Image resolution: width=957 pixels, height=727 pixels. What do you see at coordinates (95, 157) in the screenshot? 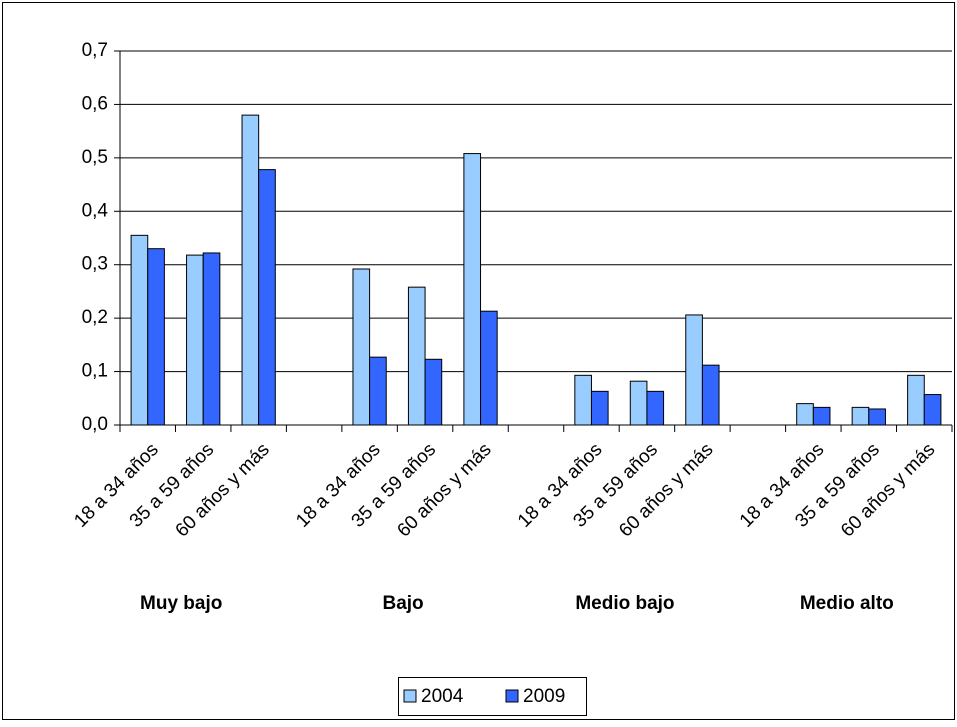
I see `y-tick-label: 0,5` at bounding box center [95, 157].